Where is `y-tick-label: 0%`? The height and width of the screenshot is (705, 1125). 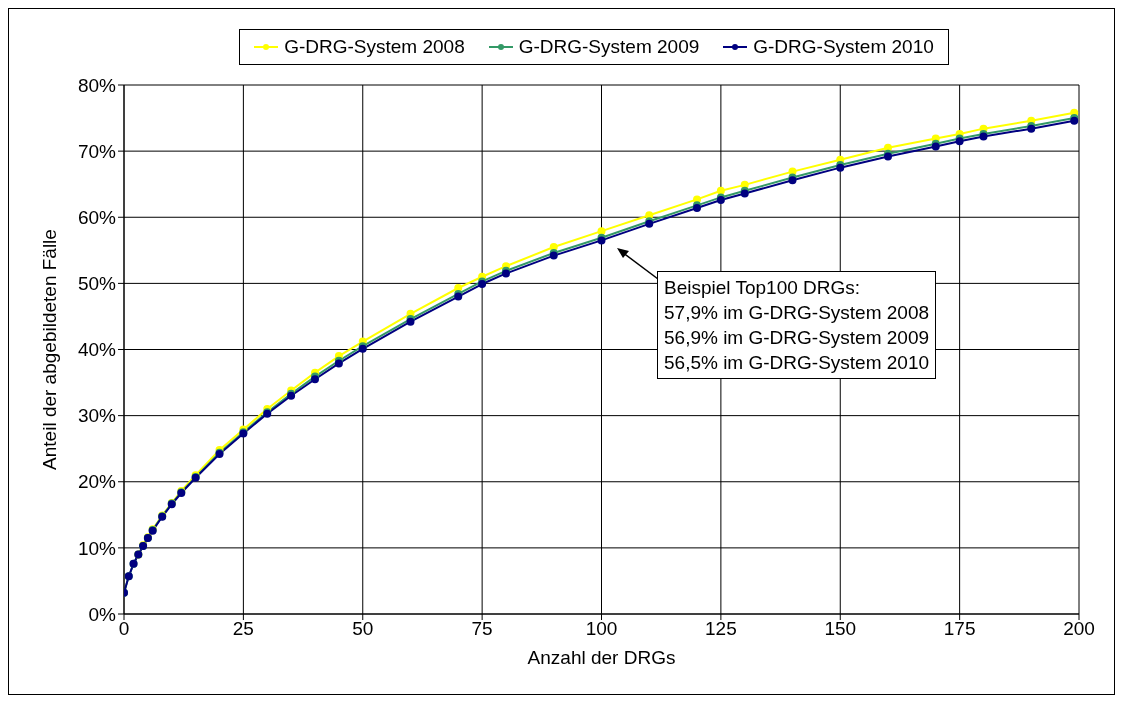
y-tick-label: 0% is located at coordinates (102, 614).